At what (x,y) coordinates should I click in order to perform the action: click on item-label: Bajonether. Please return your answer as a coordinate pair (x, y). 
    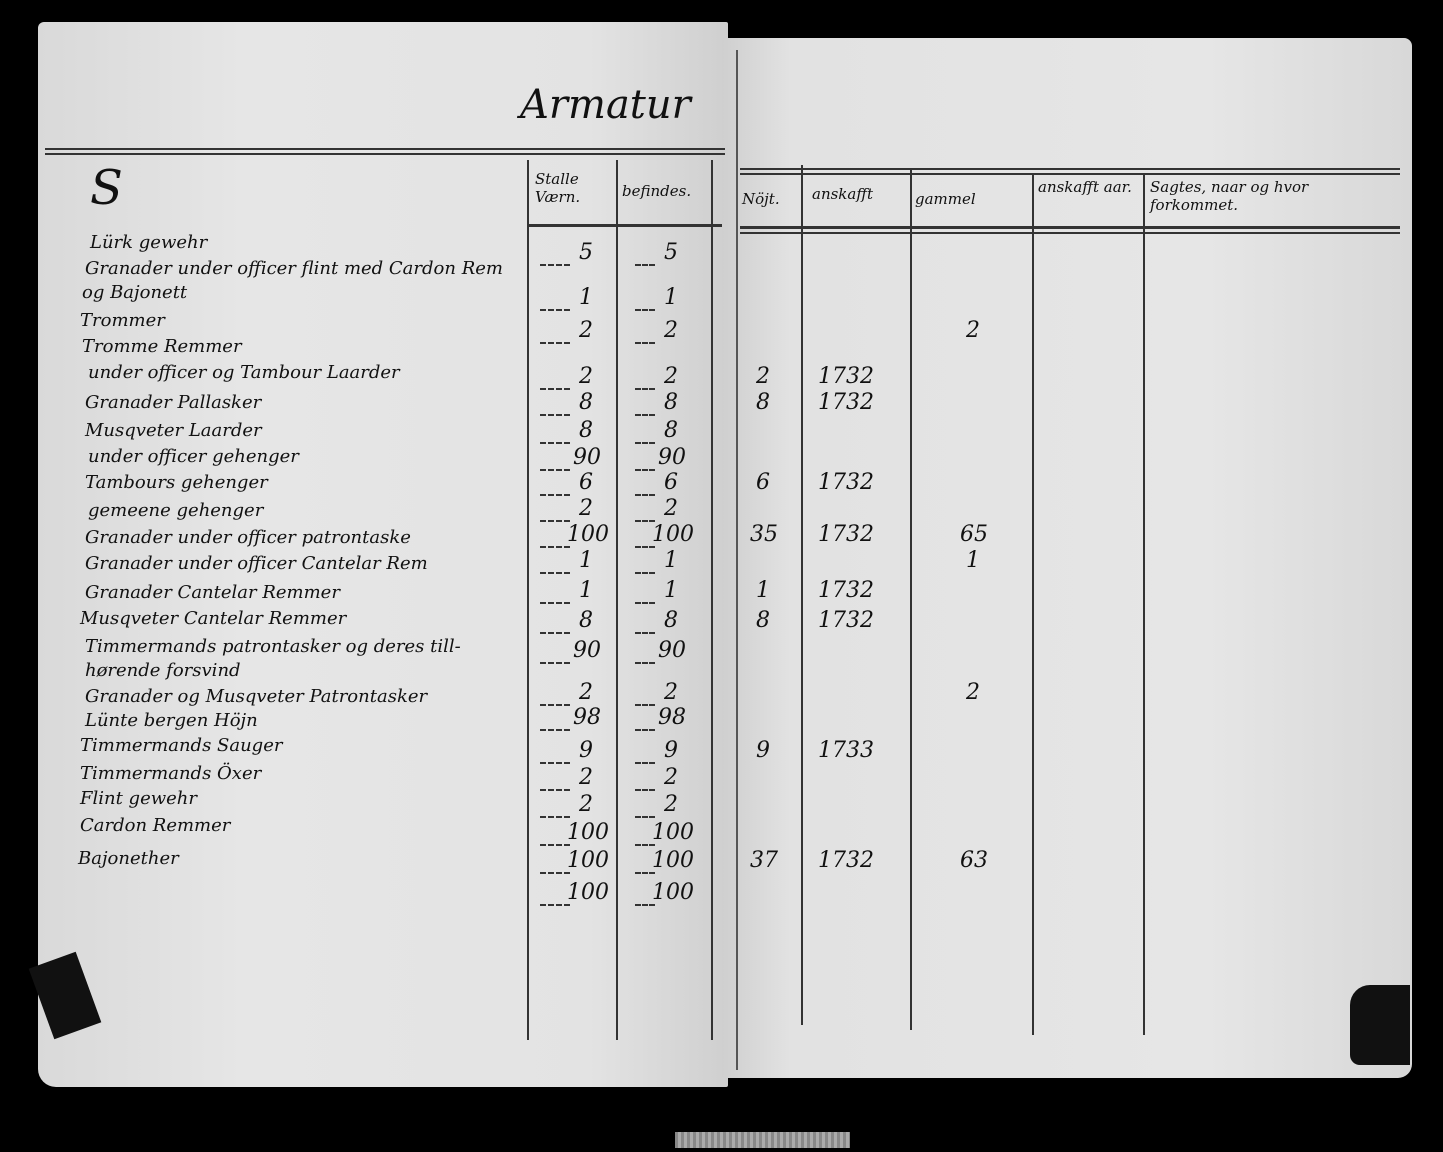
    Looking at the image, I should click on (128, 858).